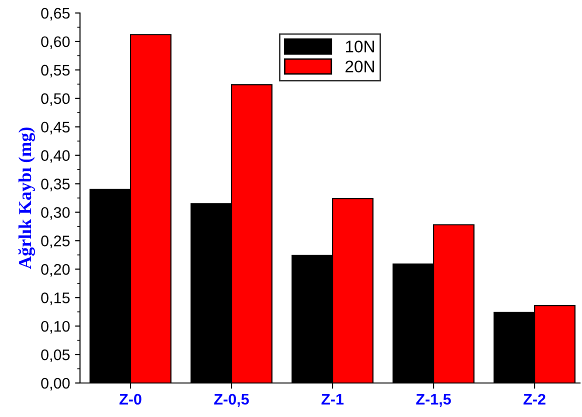  I want to click on x-tick-label: Z-0, so click(131, 399).